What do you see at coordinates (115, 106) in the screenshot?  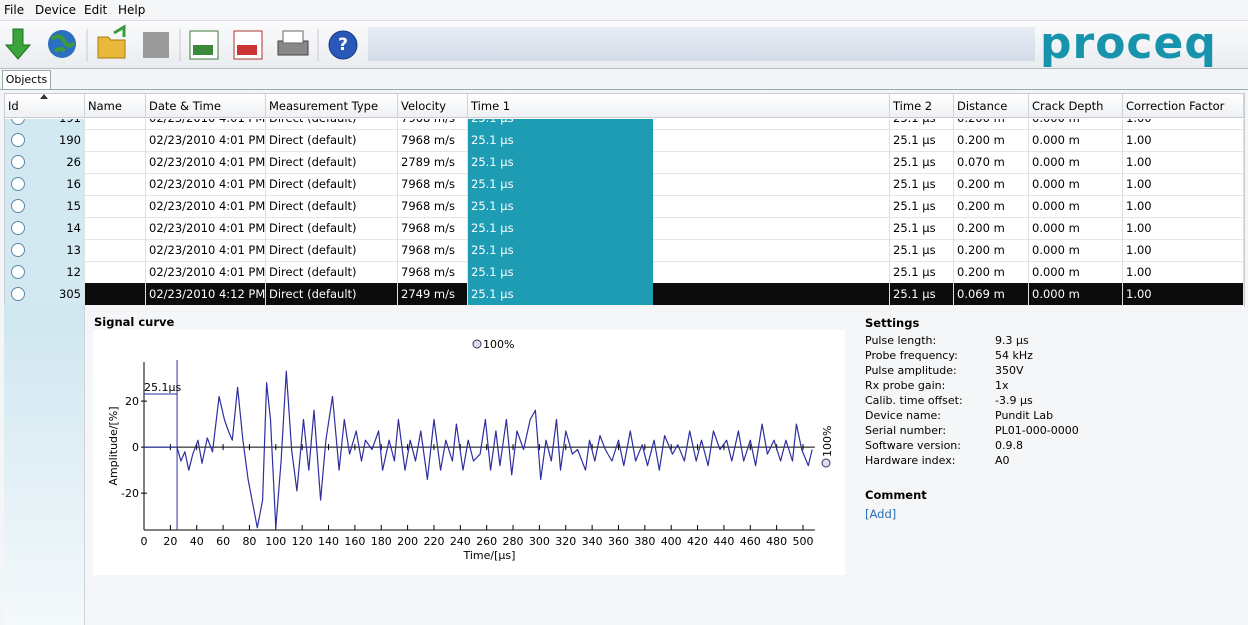 I see `column-header: Name` at bounding box center [115, 106].